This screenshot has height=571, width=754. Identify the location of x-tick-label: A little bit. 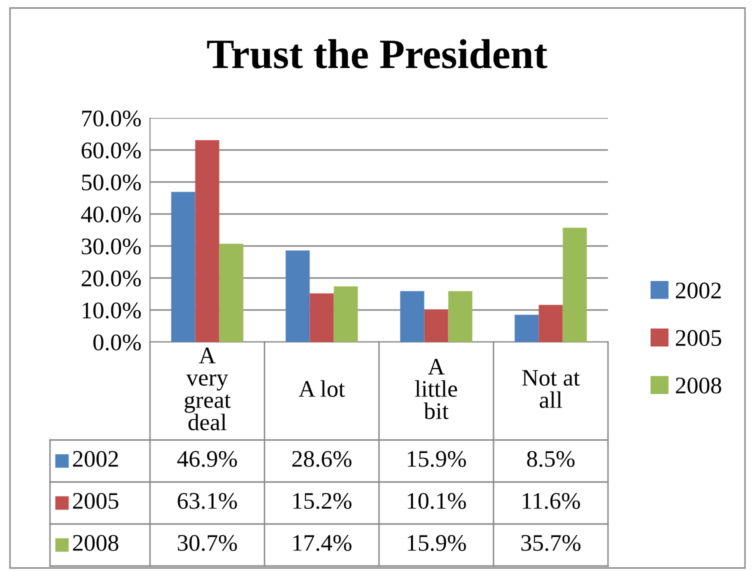
(436, 389).